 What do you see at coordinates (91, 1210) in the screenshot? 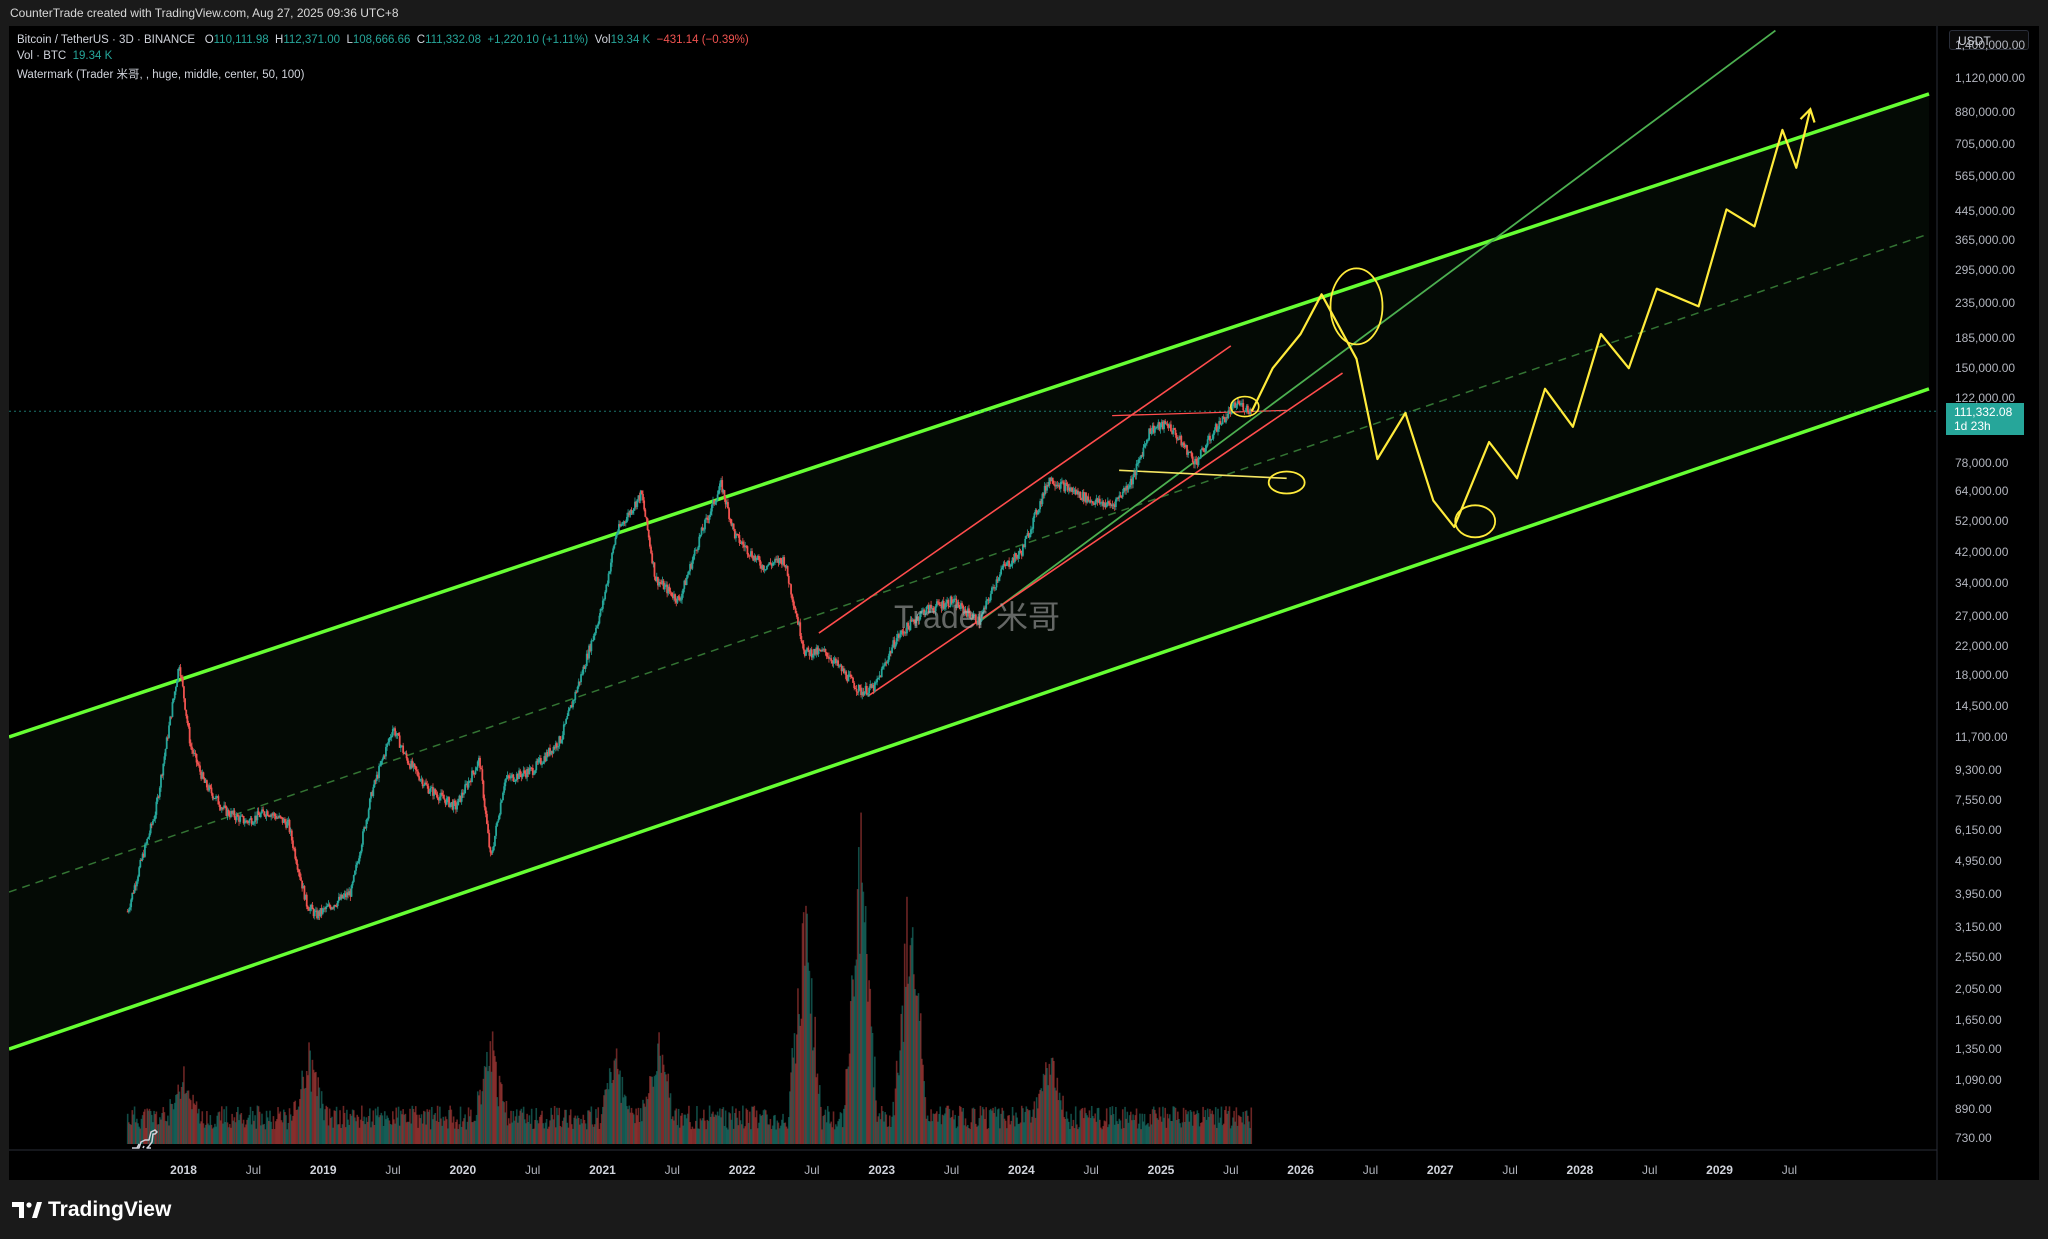
I see `tradingview-logo: TradingView` at bounding box center [91, 1210].